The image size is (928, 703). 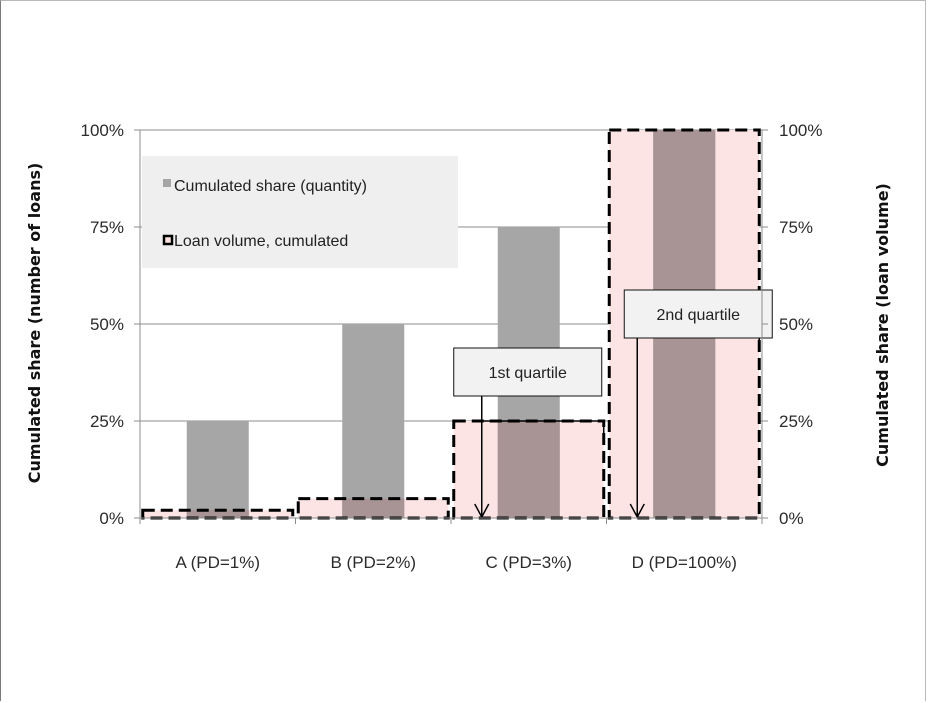 What do you see at coordinates (374, 562) in the screenshot?
I see `x-tick-label: B (PD=2%)` at bounding box center [374, 562].